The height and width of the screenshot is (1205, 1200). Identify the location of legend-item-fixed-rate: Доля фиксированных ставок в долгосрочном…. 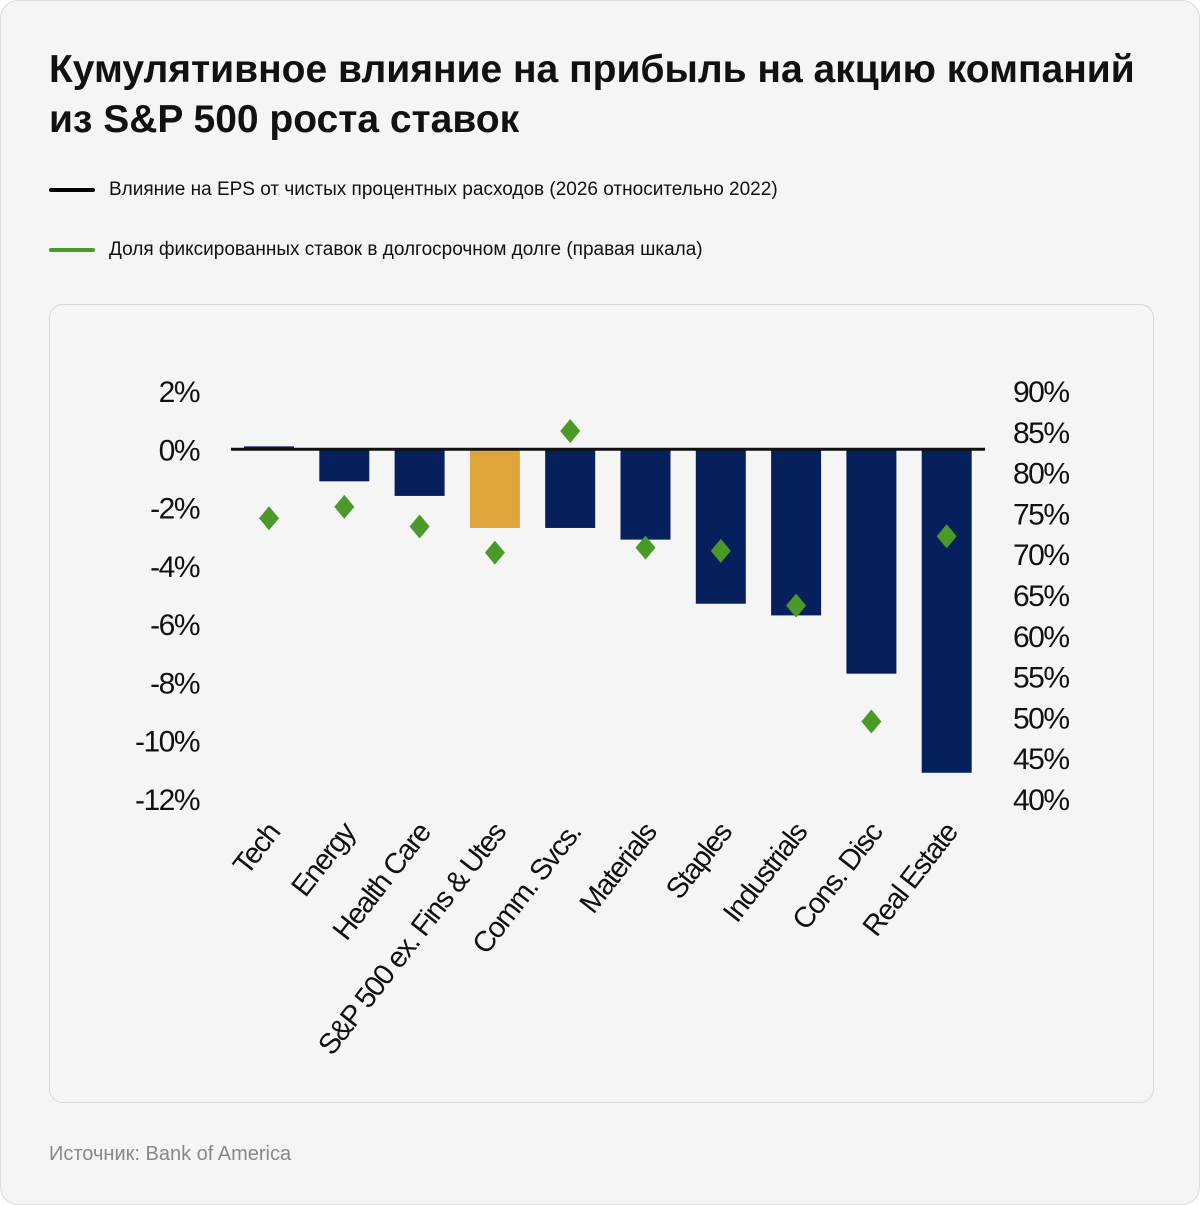
(376, 250).